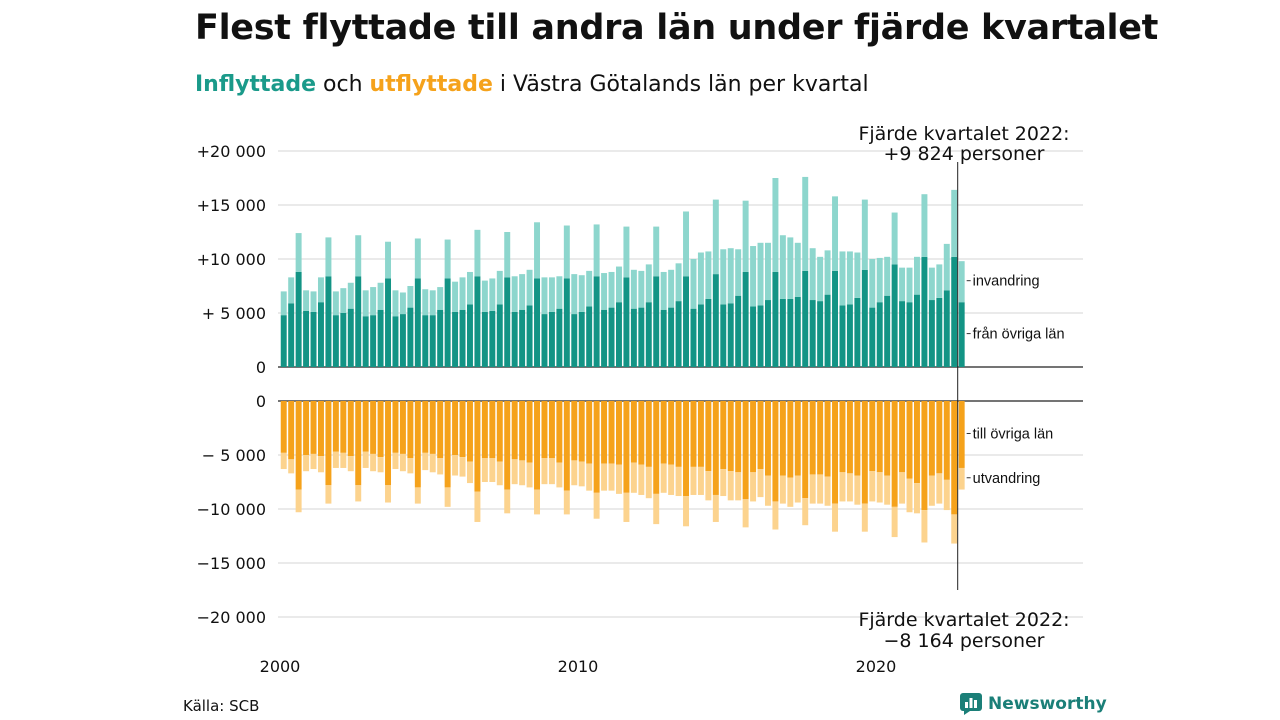 This screenshot has height=720, width=1280. I want to click on annotation-bottom-line2: −8 164 personer, so click(964, 641).